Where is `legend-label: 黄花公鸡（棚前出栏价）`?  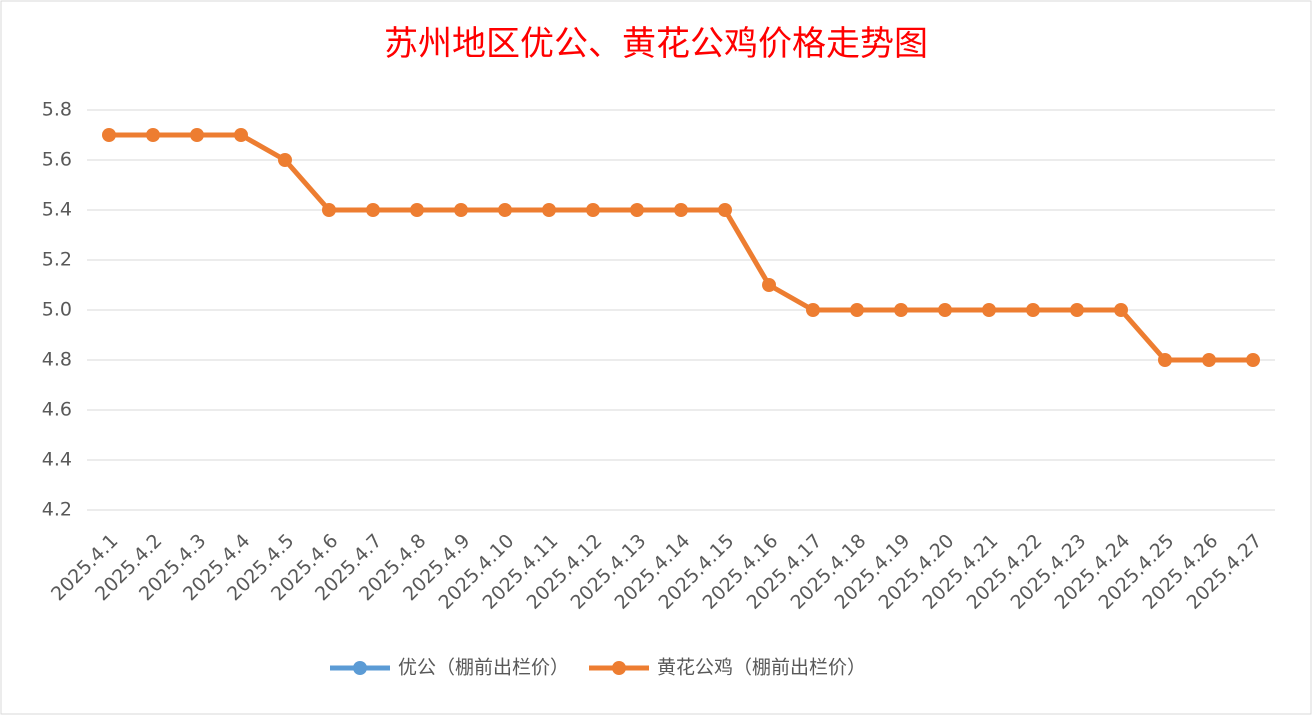 legend-label: 黄花公鸡（棚前出栏价） is located at coordinates (761, 668).